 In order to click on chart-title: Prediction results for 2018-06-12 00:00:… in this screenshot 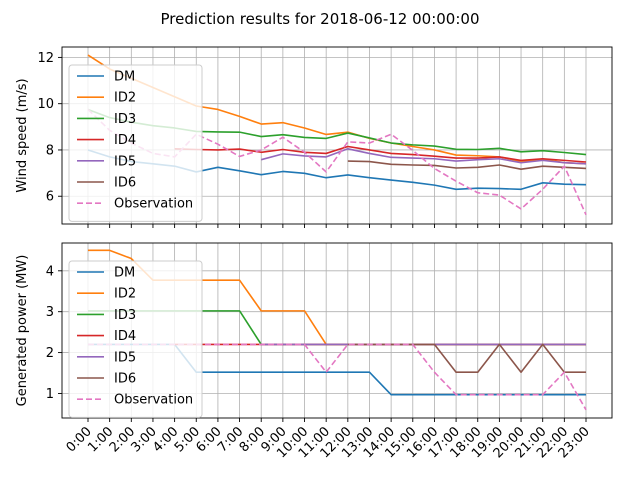, I will do `click(319, 19)`.